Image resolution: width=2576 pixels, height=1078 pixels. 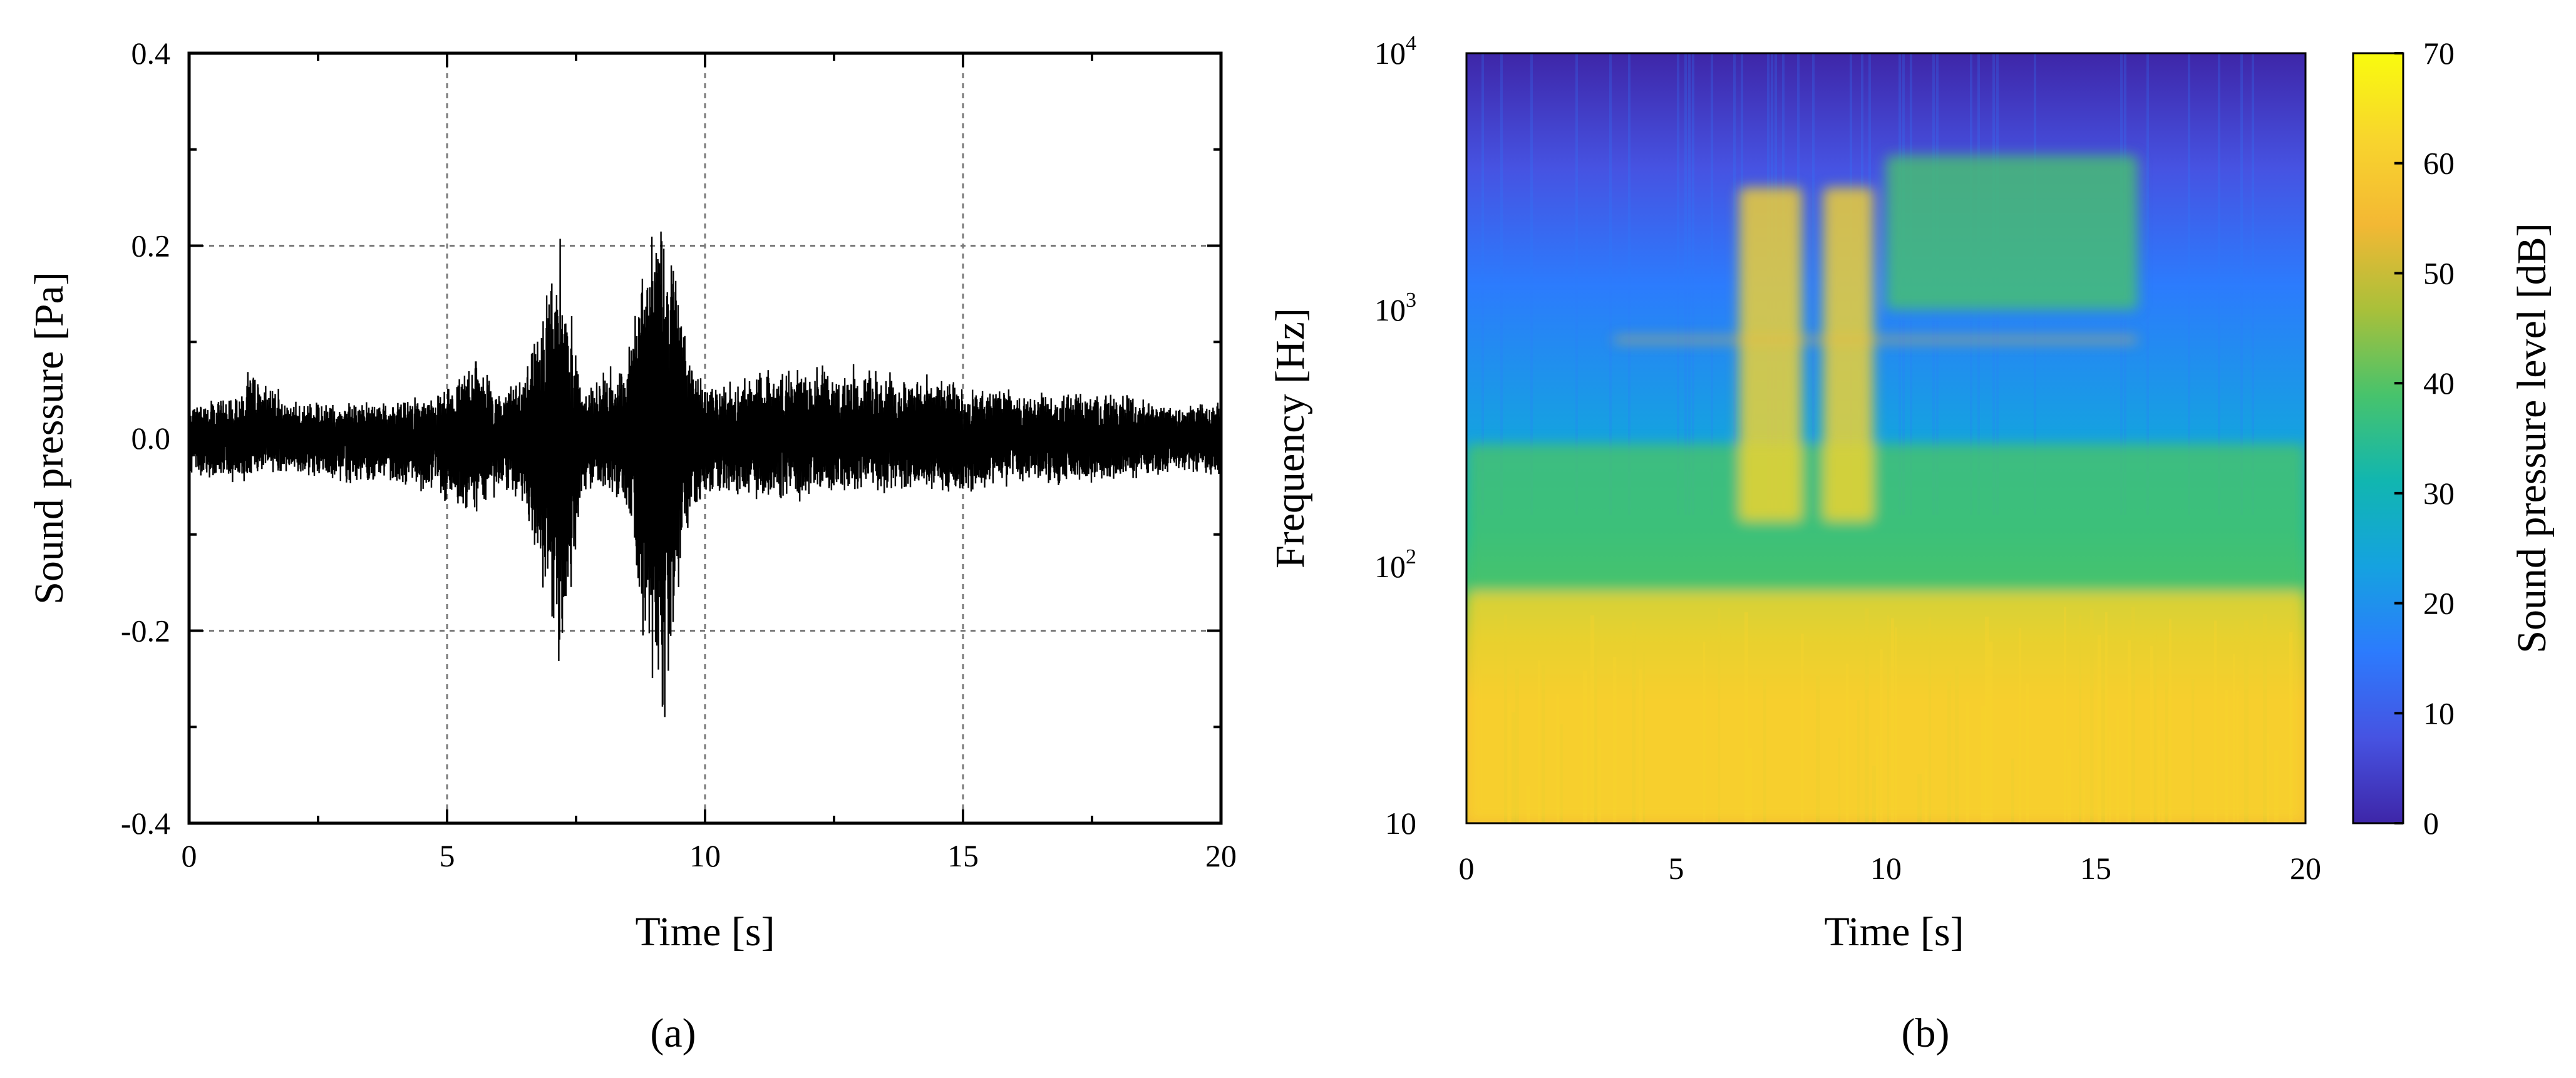 What do you see at coordinates (146, 823) in the screenshot?
I see `y-tick-label: -0.4` at bounding box center [146, 823].